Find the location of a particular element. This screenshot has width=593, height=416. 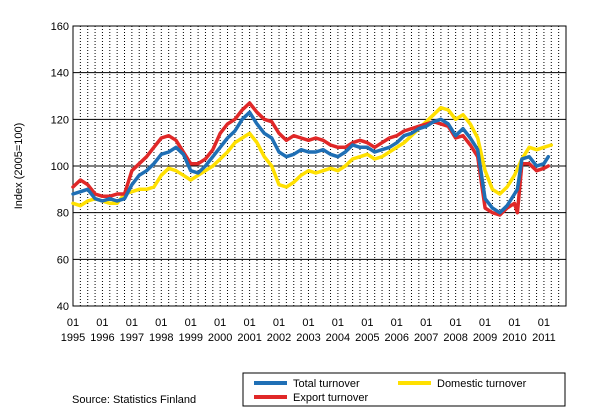

y-axis-ticks: 40 60 80 100 120 140 160 is located at coordinates (60, 167).